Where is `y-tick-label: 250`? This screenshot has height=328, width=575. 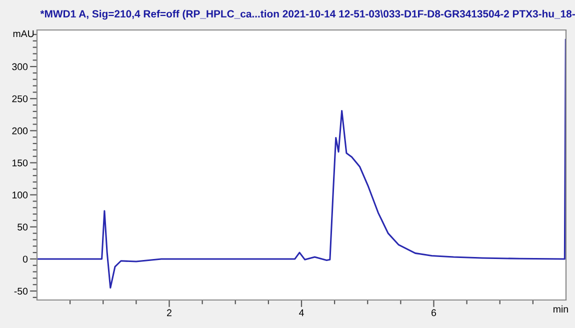
y-tick-label: 250 is located at coordinates (20, 98).